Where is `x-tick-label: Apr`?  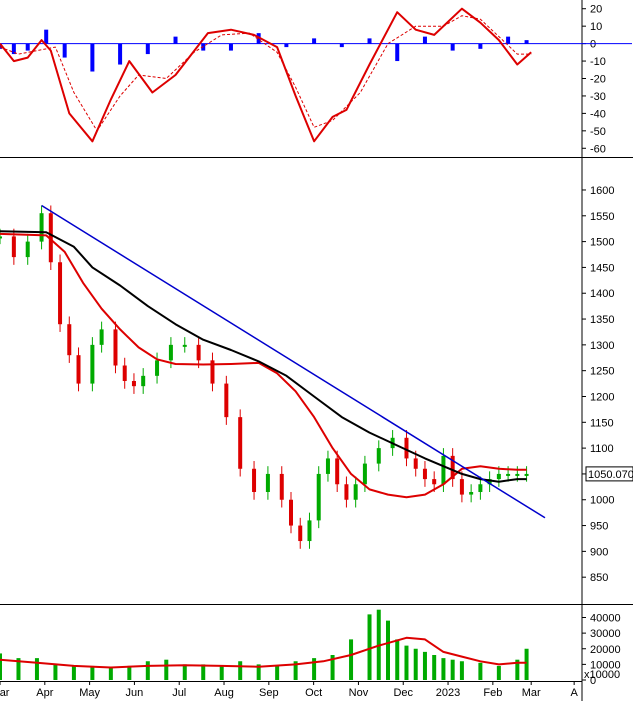 x-tick-label: Apr is located at coordinates (44, 693).